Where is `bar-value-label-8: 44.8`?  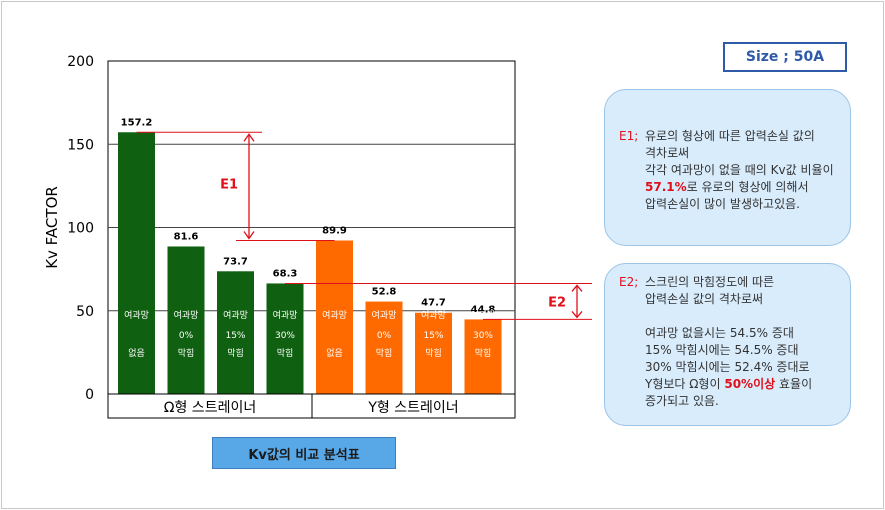 bar-value-label-8: 44.8 is located at coordinates (483, 309).